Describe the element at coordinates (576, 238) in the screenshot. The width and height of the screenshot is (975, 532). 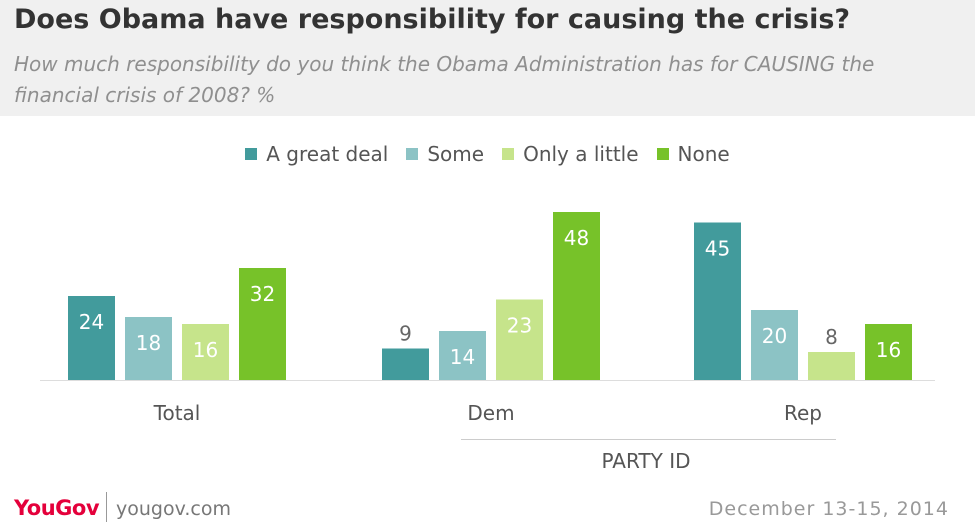
I see `bar-value-label: 48` at that location.